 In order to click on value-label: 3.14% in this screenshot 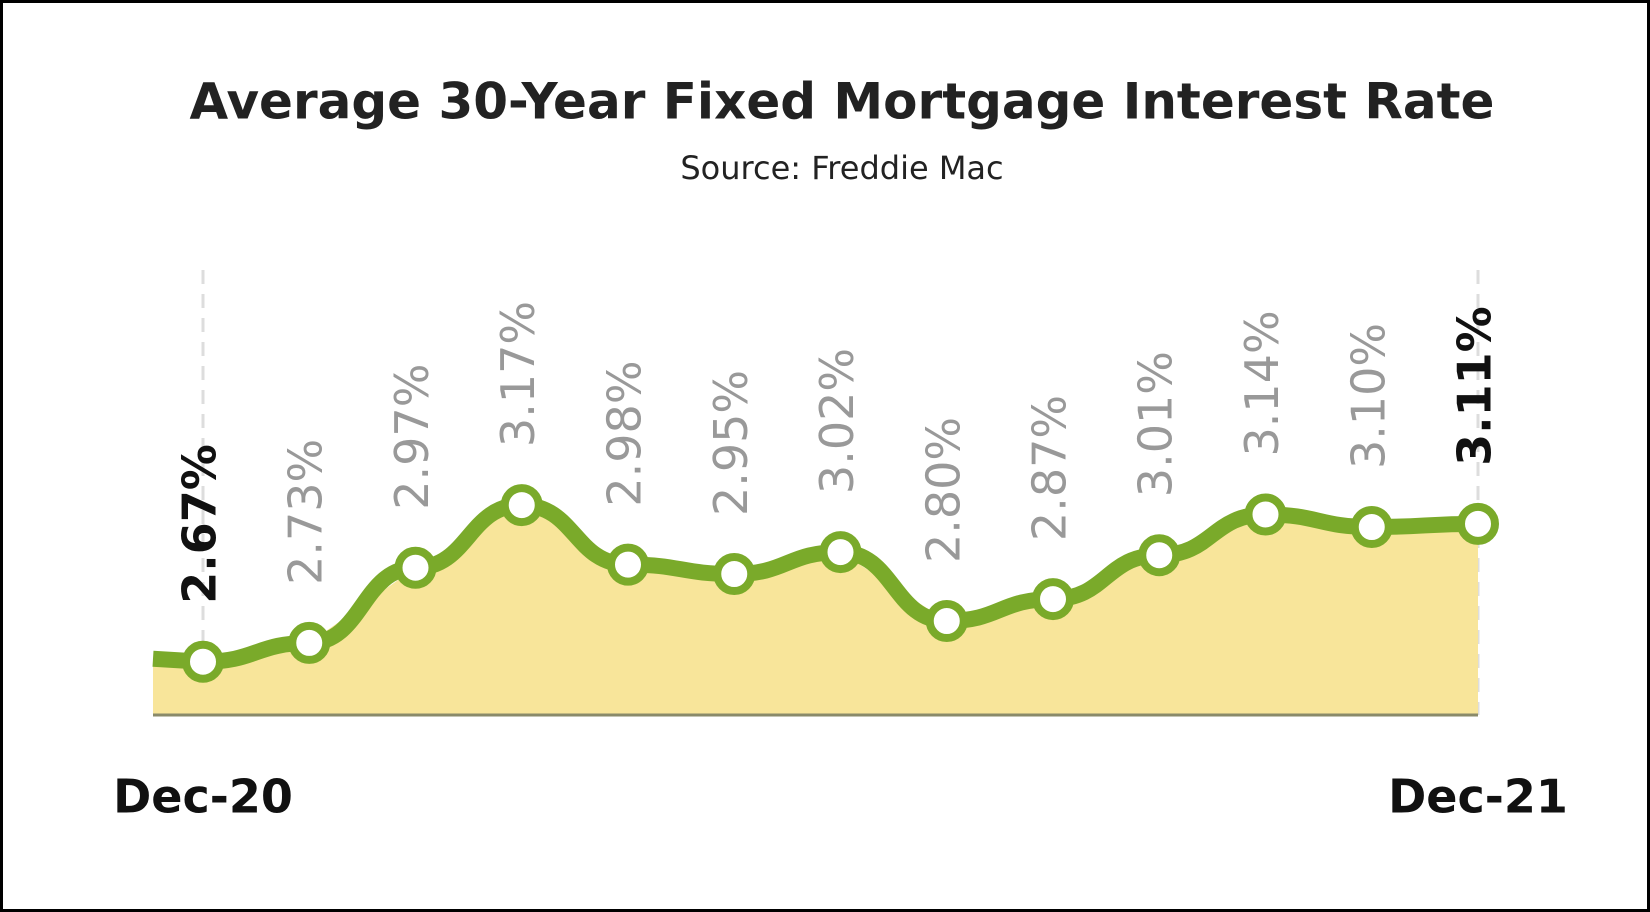, I will do `click(1262, 383)`.